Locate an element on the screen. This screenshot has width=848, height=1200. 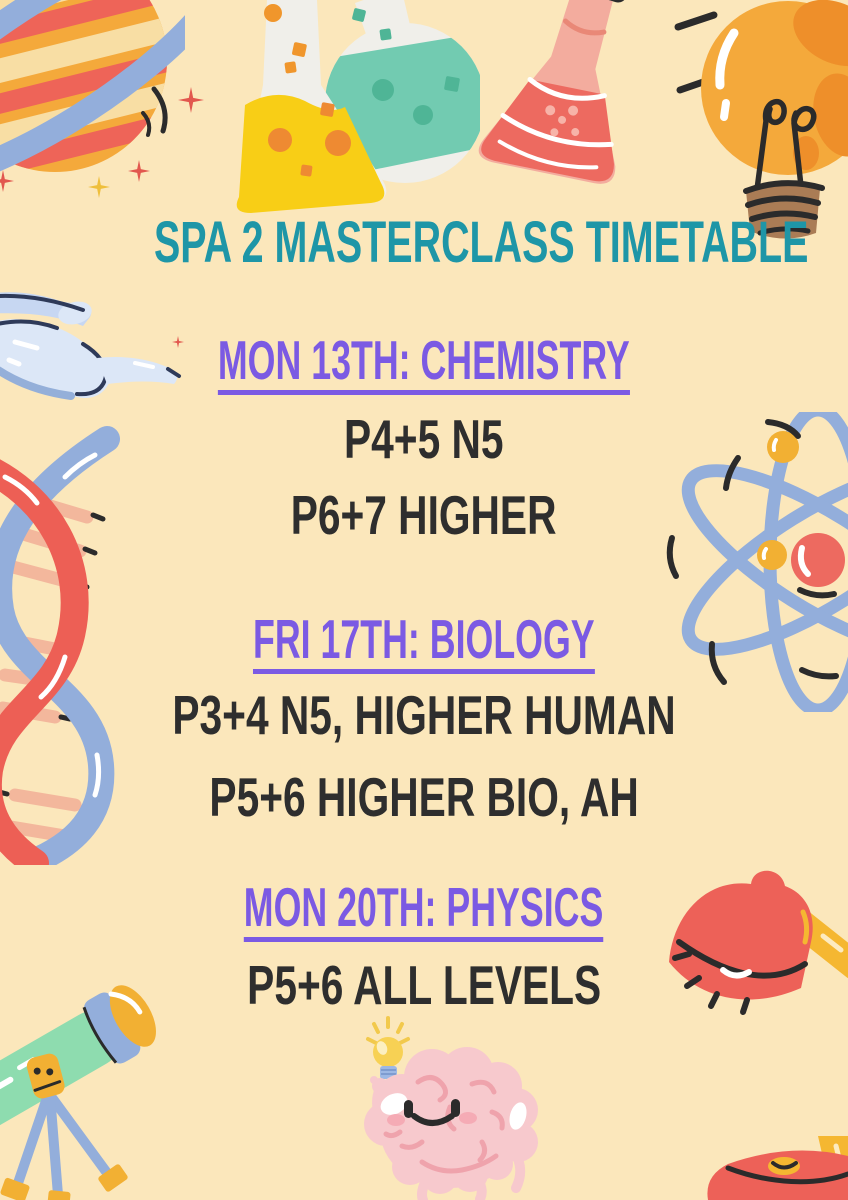
chemistry-line-2: P6+7 HIGHER is located at coordinates (424, 515).